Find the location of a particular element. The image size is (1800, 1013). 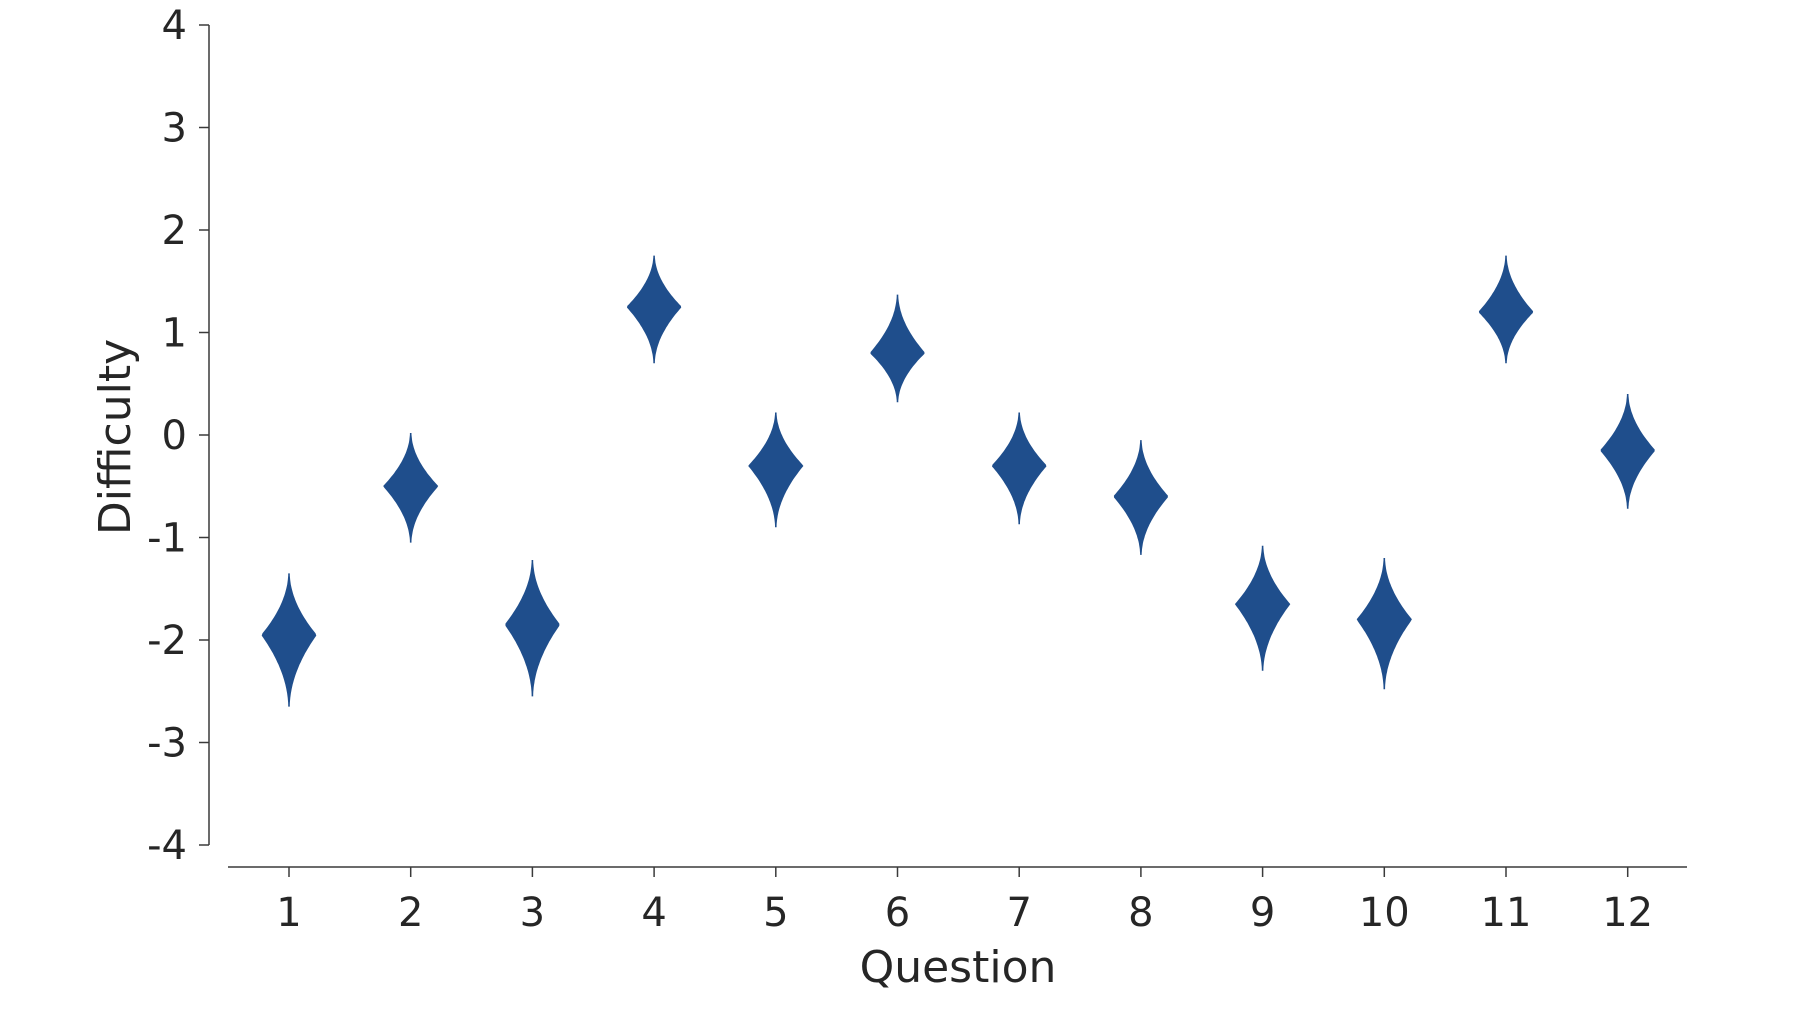

y-tick-label: 3 is located at coordinates (174, 129).